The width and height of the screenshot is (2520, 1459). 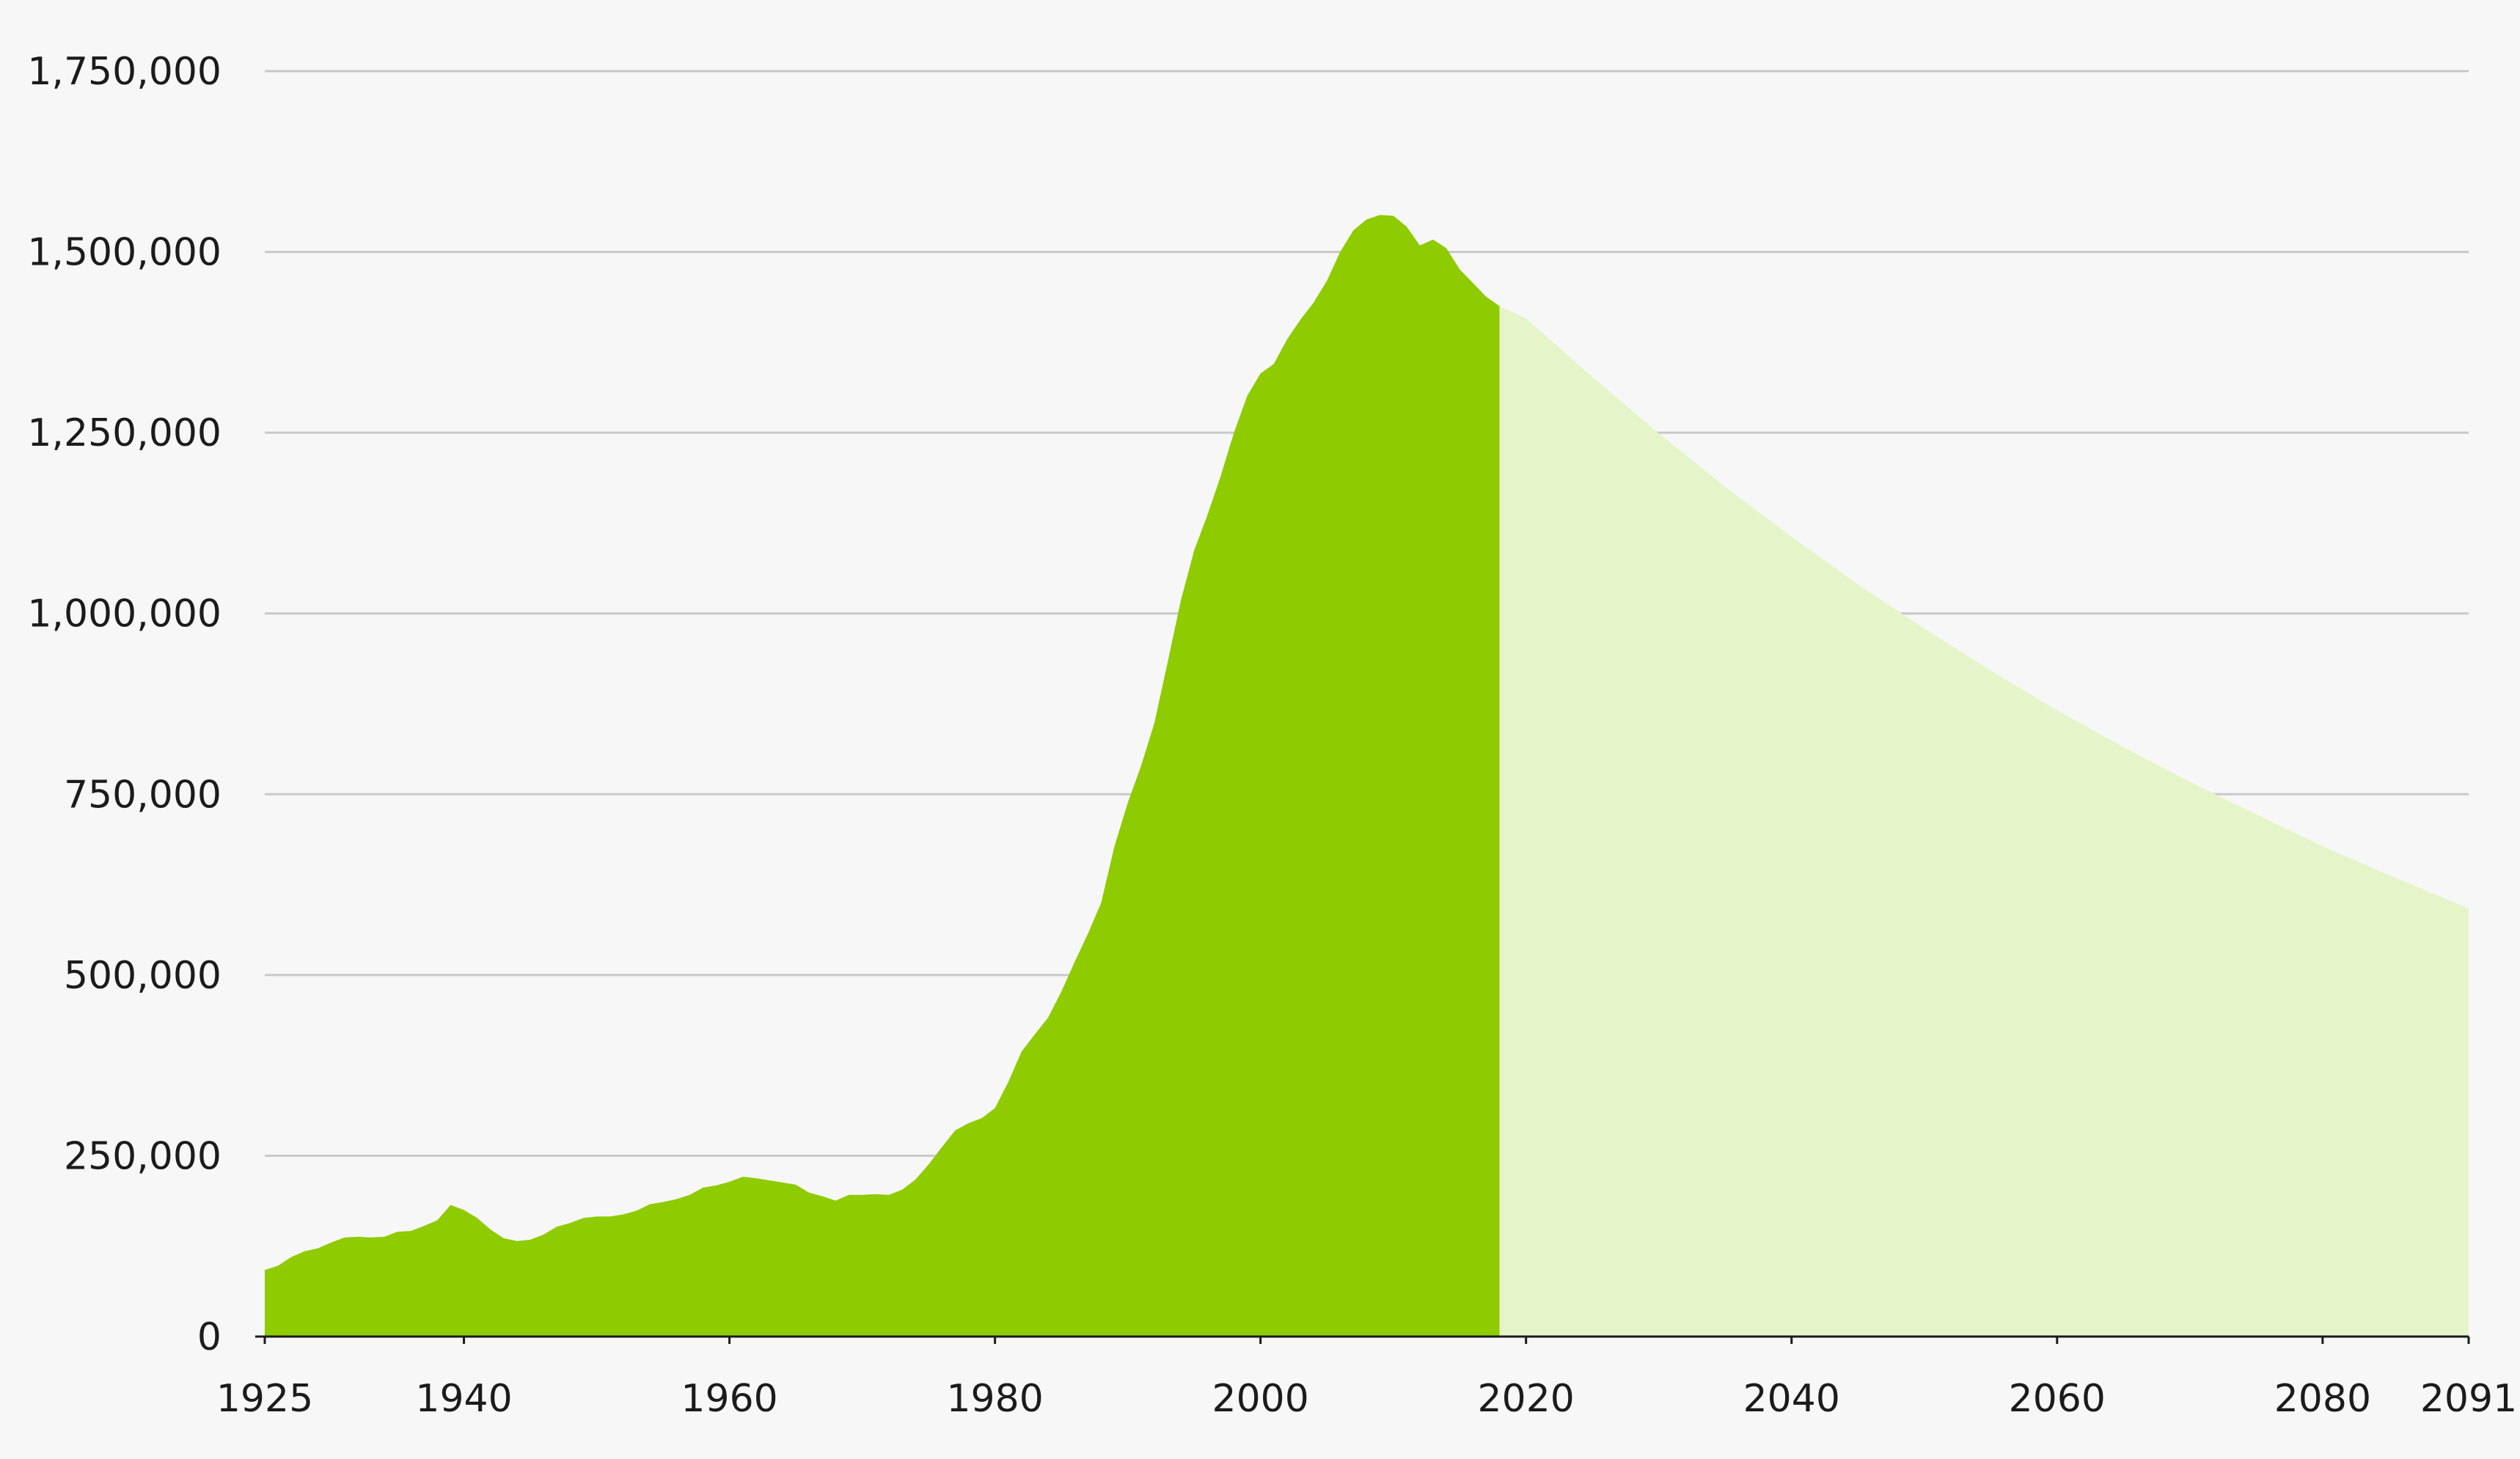 What do you see at coordinates (142, 976) in the screenshot?
I see `y-tick-label: 500,000` at bounding box center [142, 976].